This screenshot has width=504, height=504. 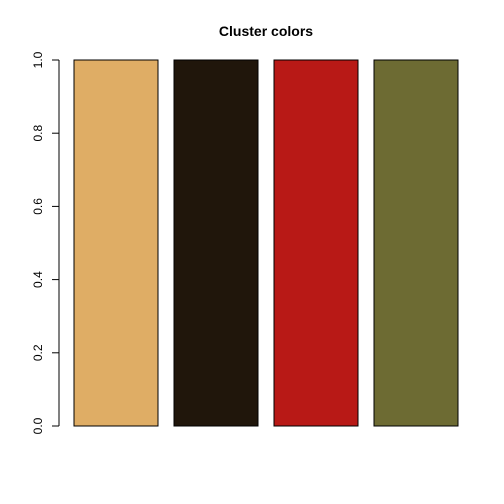 What do you see at coordinates (38, 206) in the screenshot?
I see `y-tick-label-3: 0.6` at bounding box center [38, 206].